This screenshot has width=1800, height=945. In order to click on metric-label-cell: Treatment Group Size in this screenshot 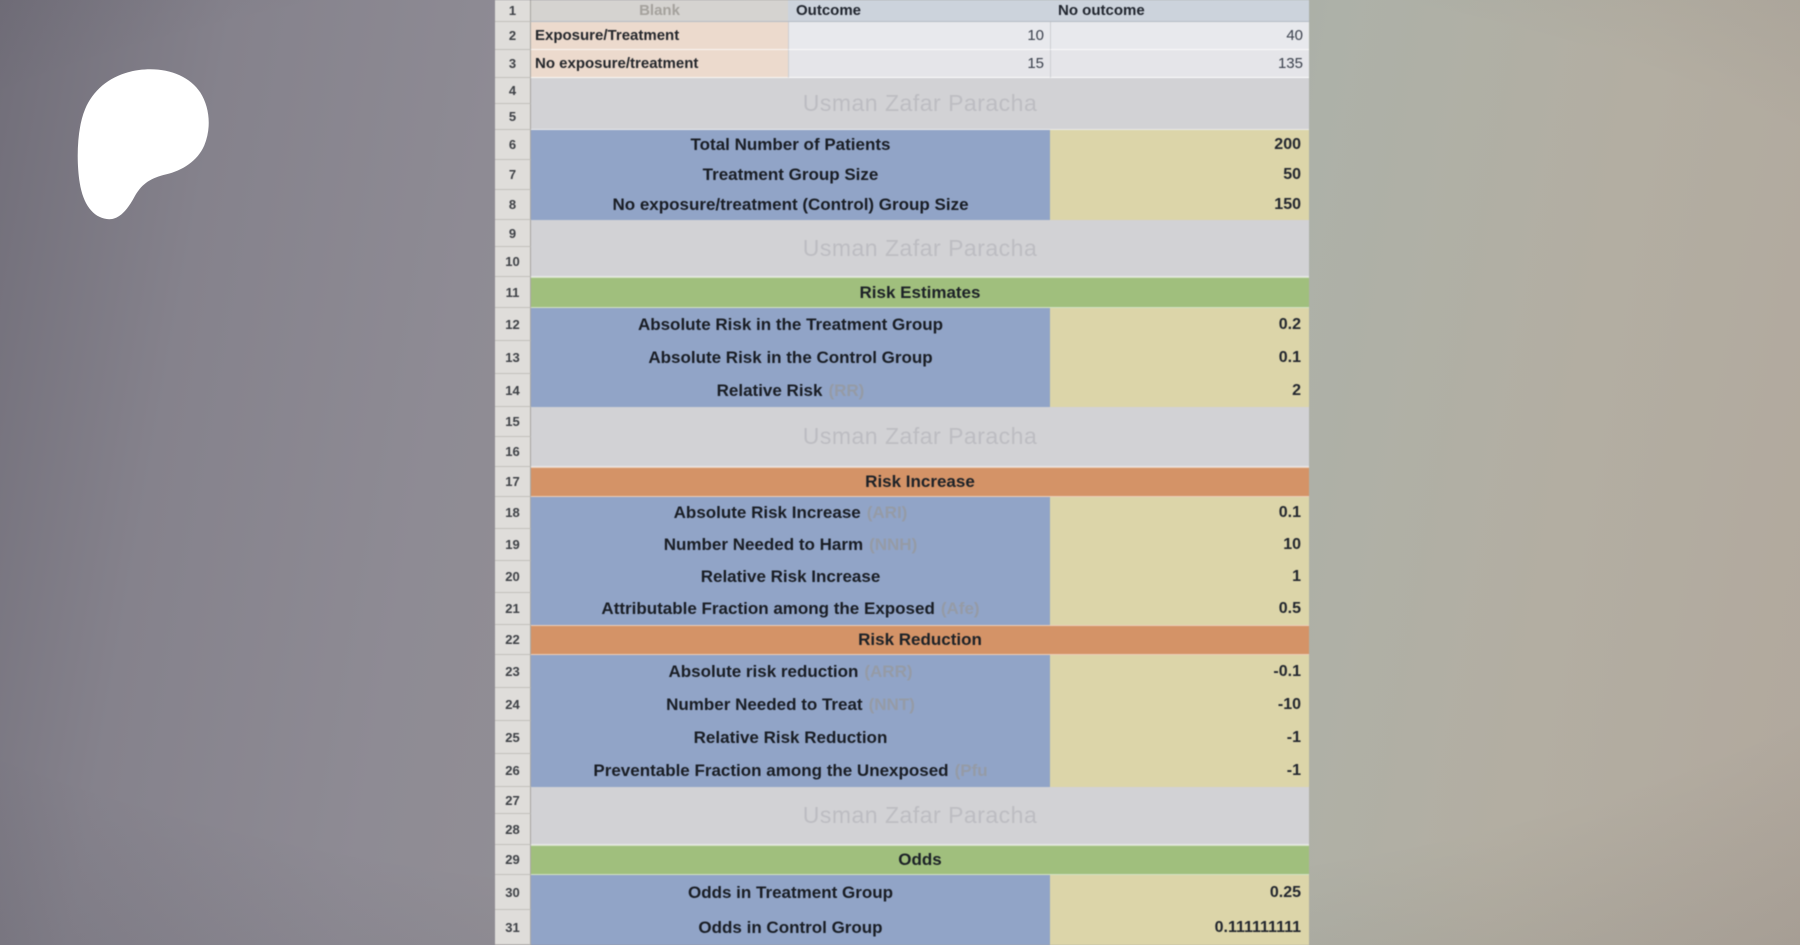, I will do `click(790, 175)`.